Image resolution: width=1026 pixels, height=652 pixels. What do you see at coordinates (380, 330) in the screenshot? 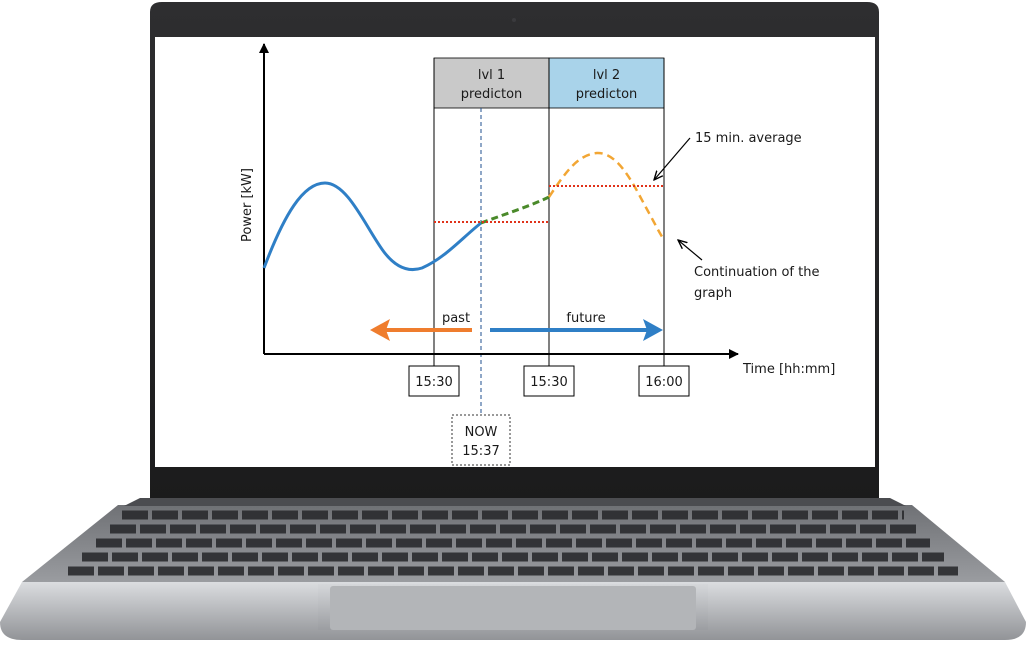
I see `past-arrow-head` at bounding box center [380, 330].